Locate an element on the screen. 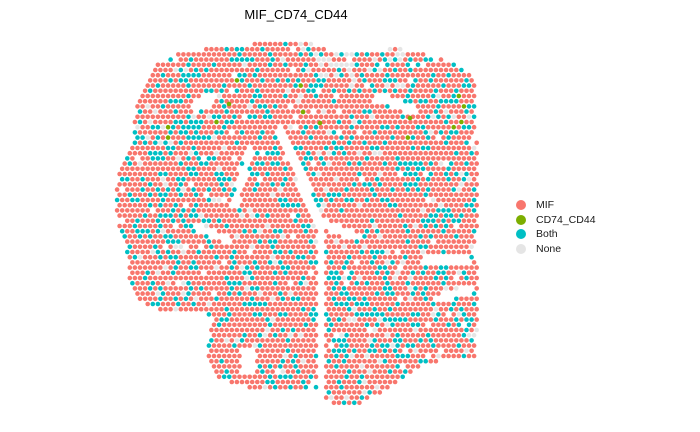 Image resolution: width=700 pixels, height=432 pixels. spot-cd74-cd44 is located at coordinates (461, 122).